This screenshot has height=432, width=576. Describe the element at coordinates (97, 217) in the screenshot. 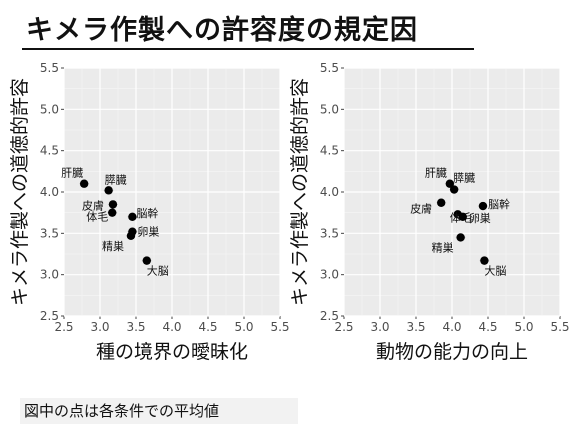

I see `point-label: 体毛` at that location.